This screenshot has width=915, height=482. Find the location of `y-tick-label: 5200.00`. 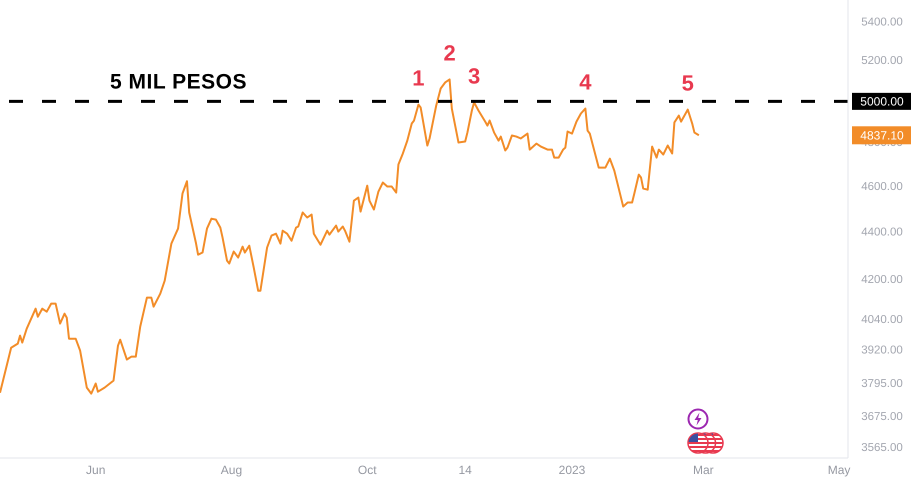

y-tick-label: 5200.00 is located at coordinates (882, 61).